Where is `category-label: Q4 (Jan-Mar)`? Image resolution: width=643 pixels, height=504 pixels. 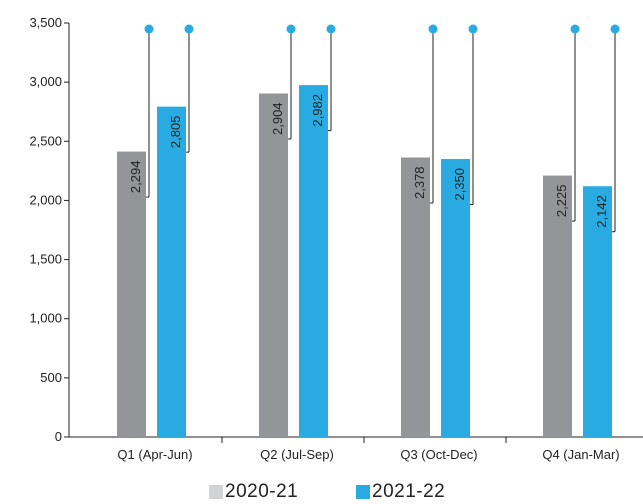
category-label: Q4 (Jan-Mar) is located at coordinates (580, 454).